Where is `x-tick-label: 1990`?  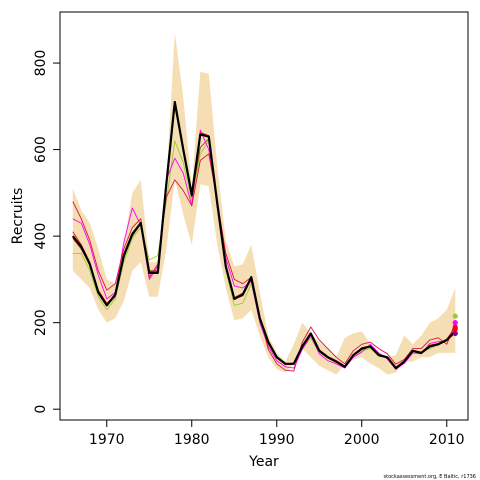 x-tick-label: 1990 is located at coordinates (277, 440).